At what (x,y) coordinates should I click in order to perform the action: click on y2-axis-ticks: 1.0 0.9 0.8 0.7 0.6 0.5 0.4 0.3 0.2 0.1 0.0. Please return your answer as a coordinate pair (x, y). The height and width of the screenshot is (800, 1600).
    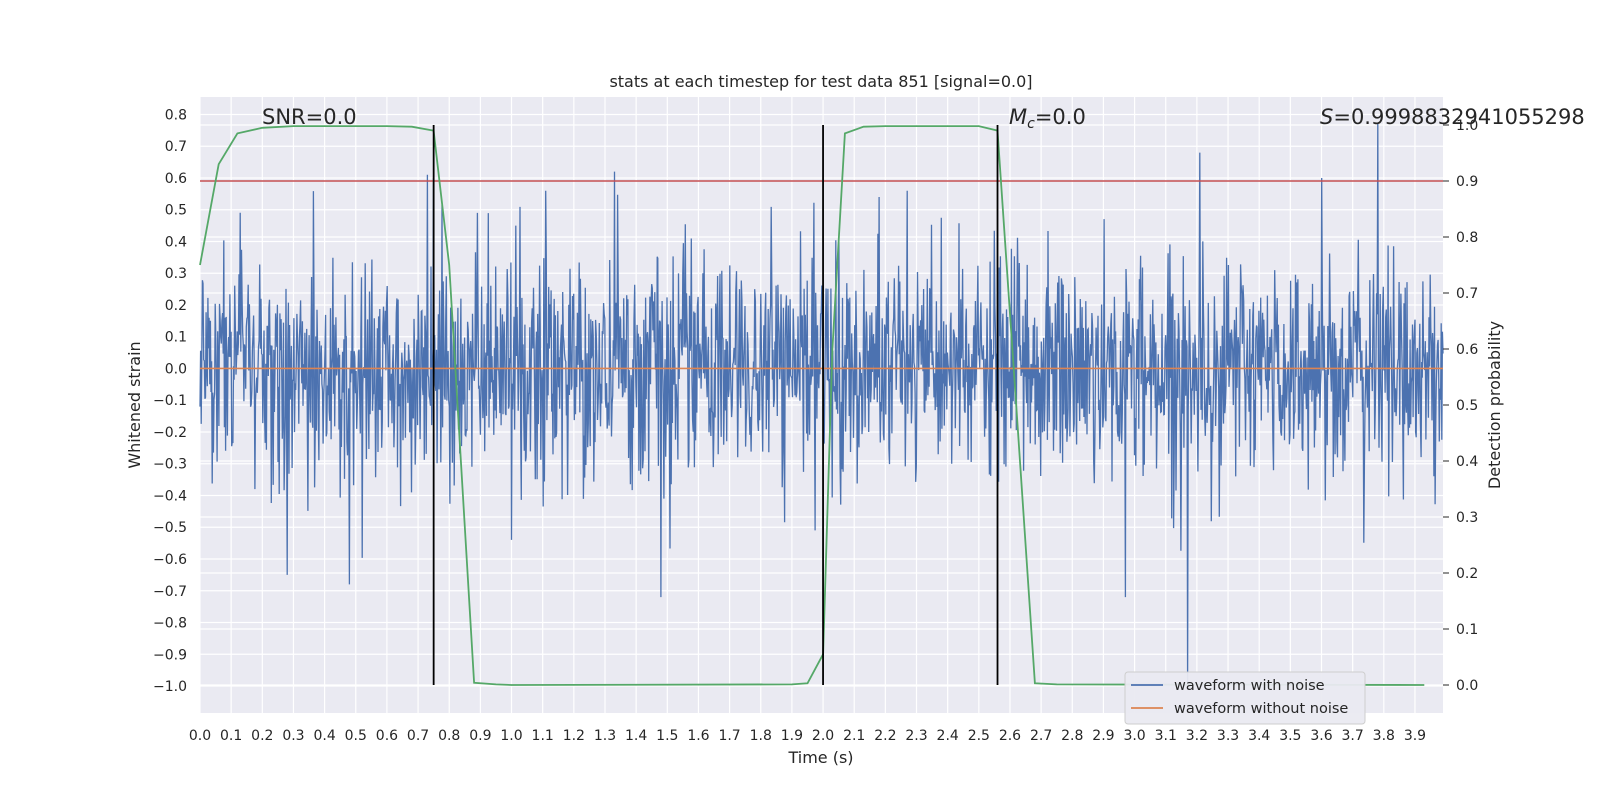
    Looking at the image, I should click on (1460, 406).